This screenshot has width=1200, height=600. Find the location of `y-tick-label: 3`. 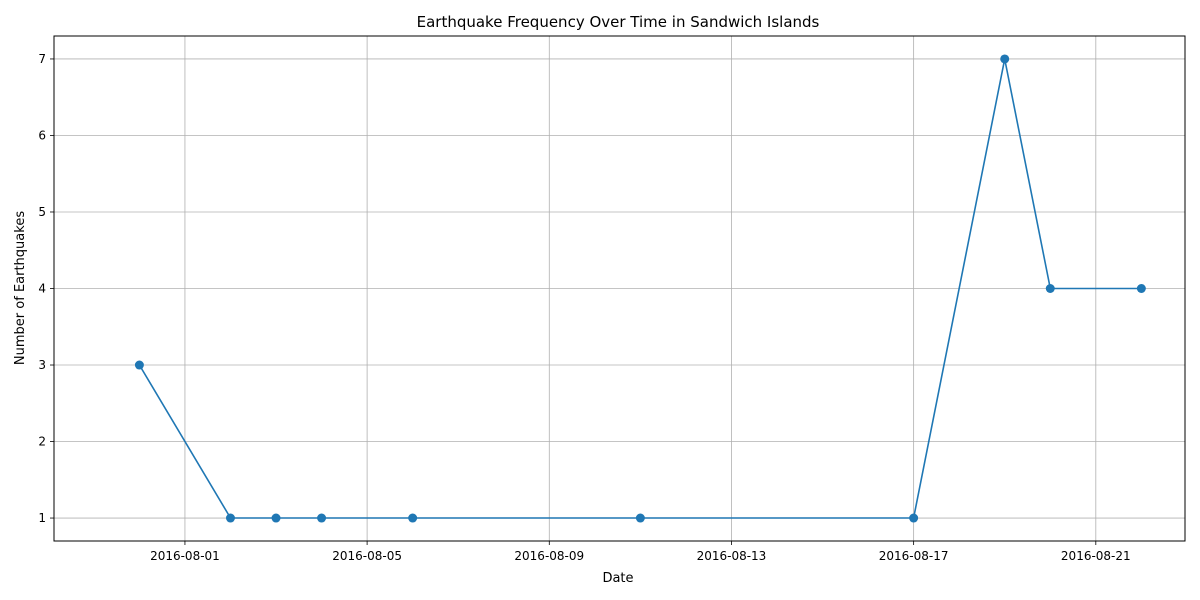

y-tick-label: 3 is located at coordinates (42, 365).